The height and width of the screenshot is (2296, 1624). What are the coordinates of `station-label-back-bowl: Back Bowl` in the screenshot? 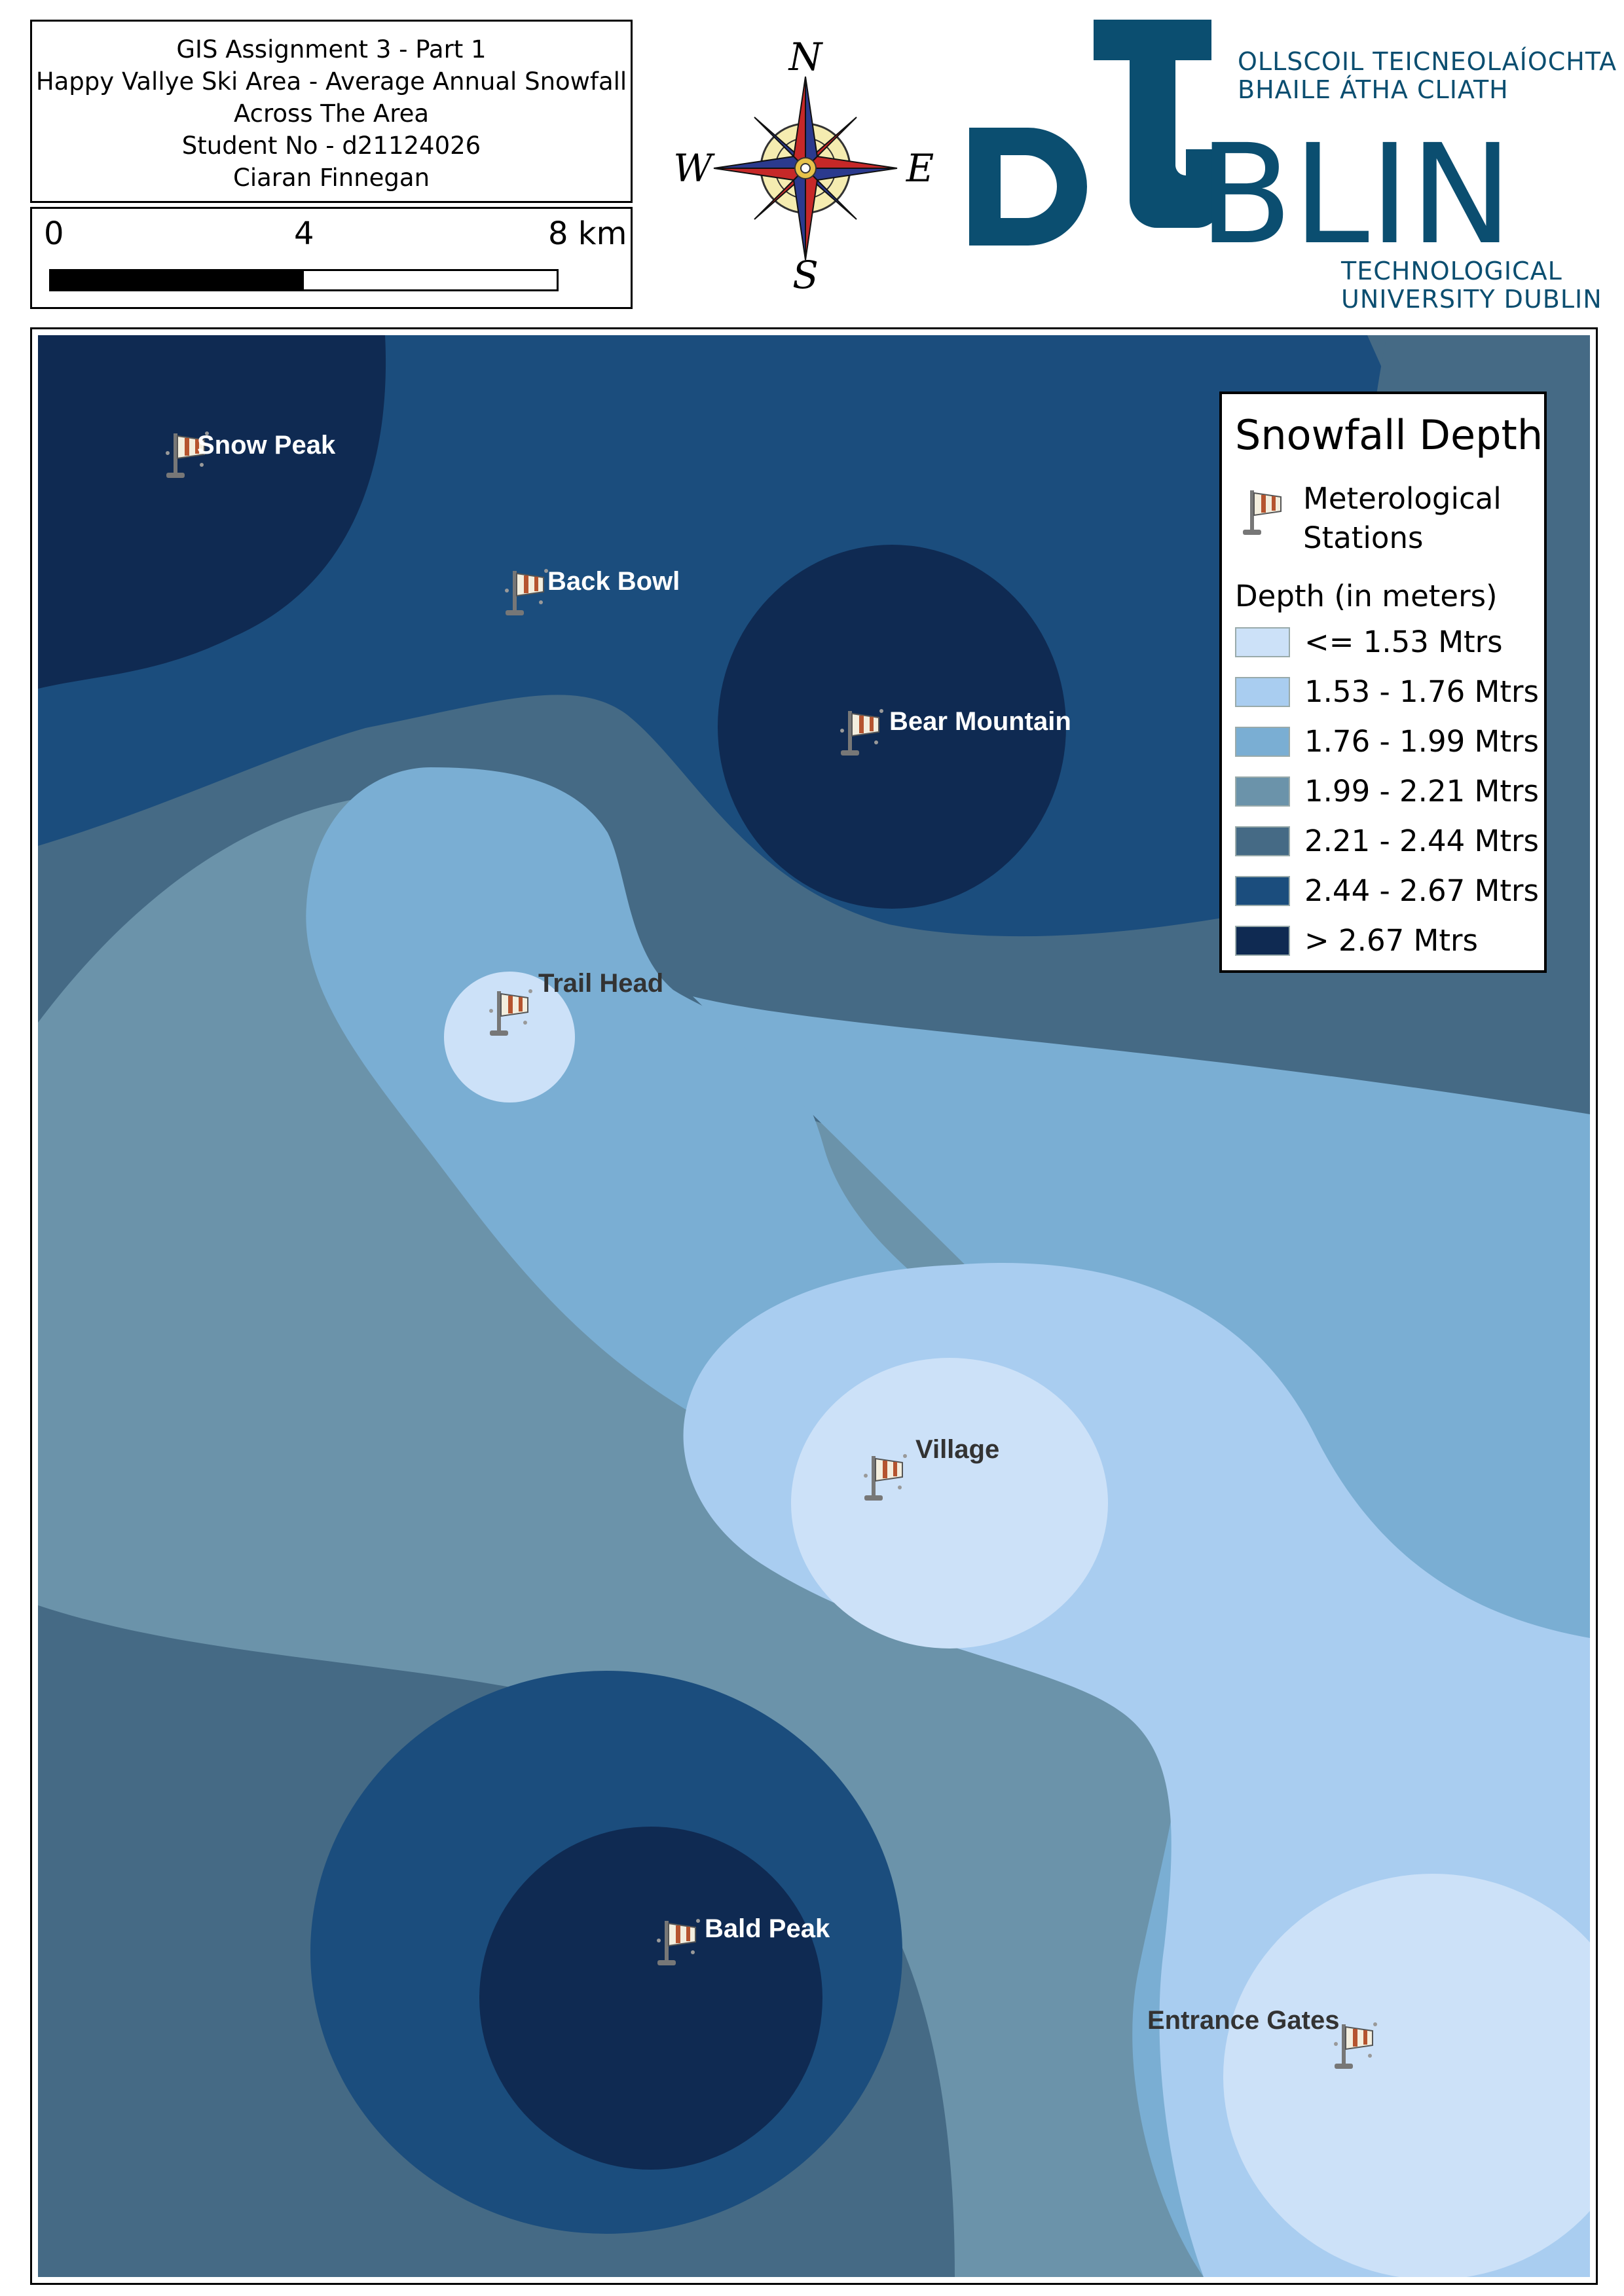 It's located at (613, 581).